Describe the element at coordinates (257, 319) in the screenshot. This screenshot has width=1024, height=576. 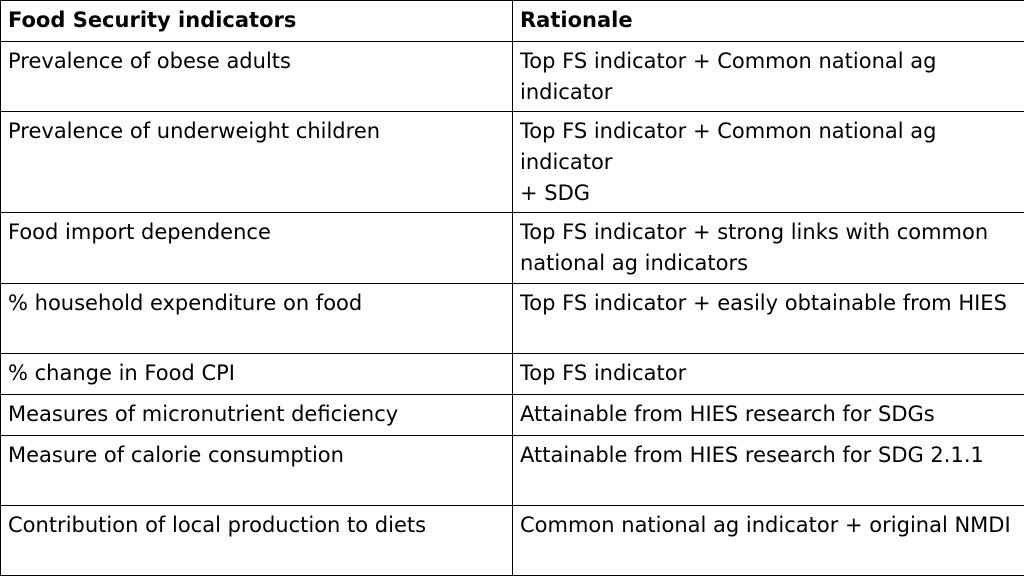
I see `indicator-cell: % household expenditure on food` at that location.